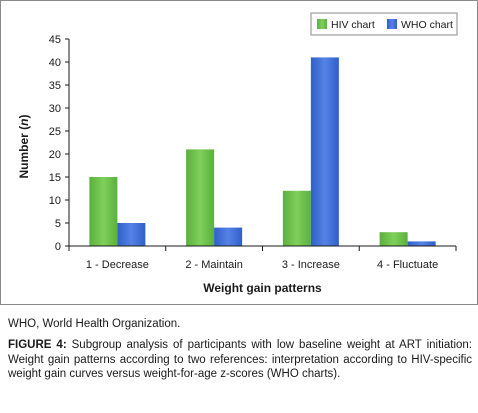 Image resolution: width=478 pixels, height=413 pixels. I want to click on x-axis-title: Weight gain patterns, so click(262, 288).